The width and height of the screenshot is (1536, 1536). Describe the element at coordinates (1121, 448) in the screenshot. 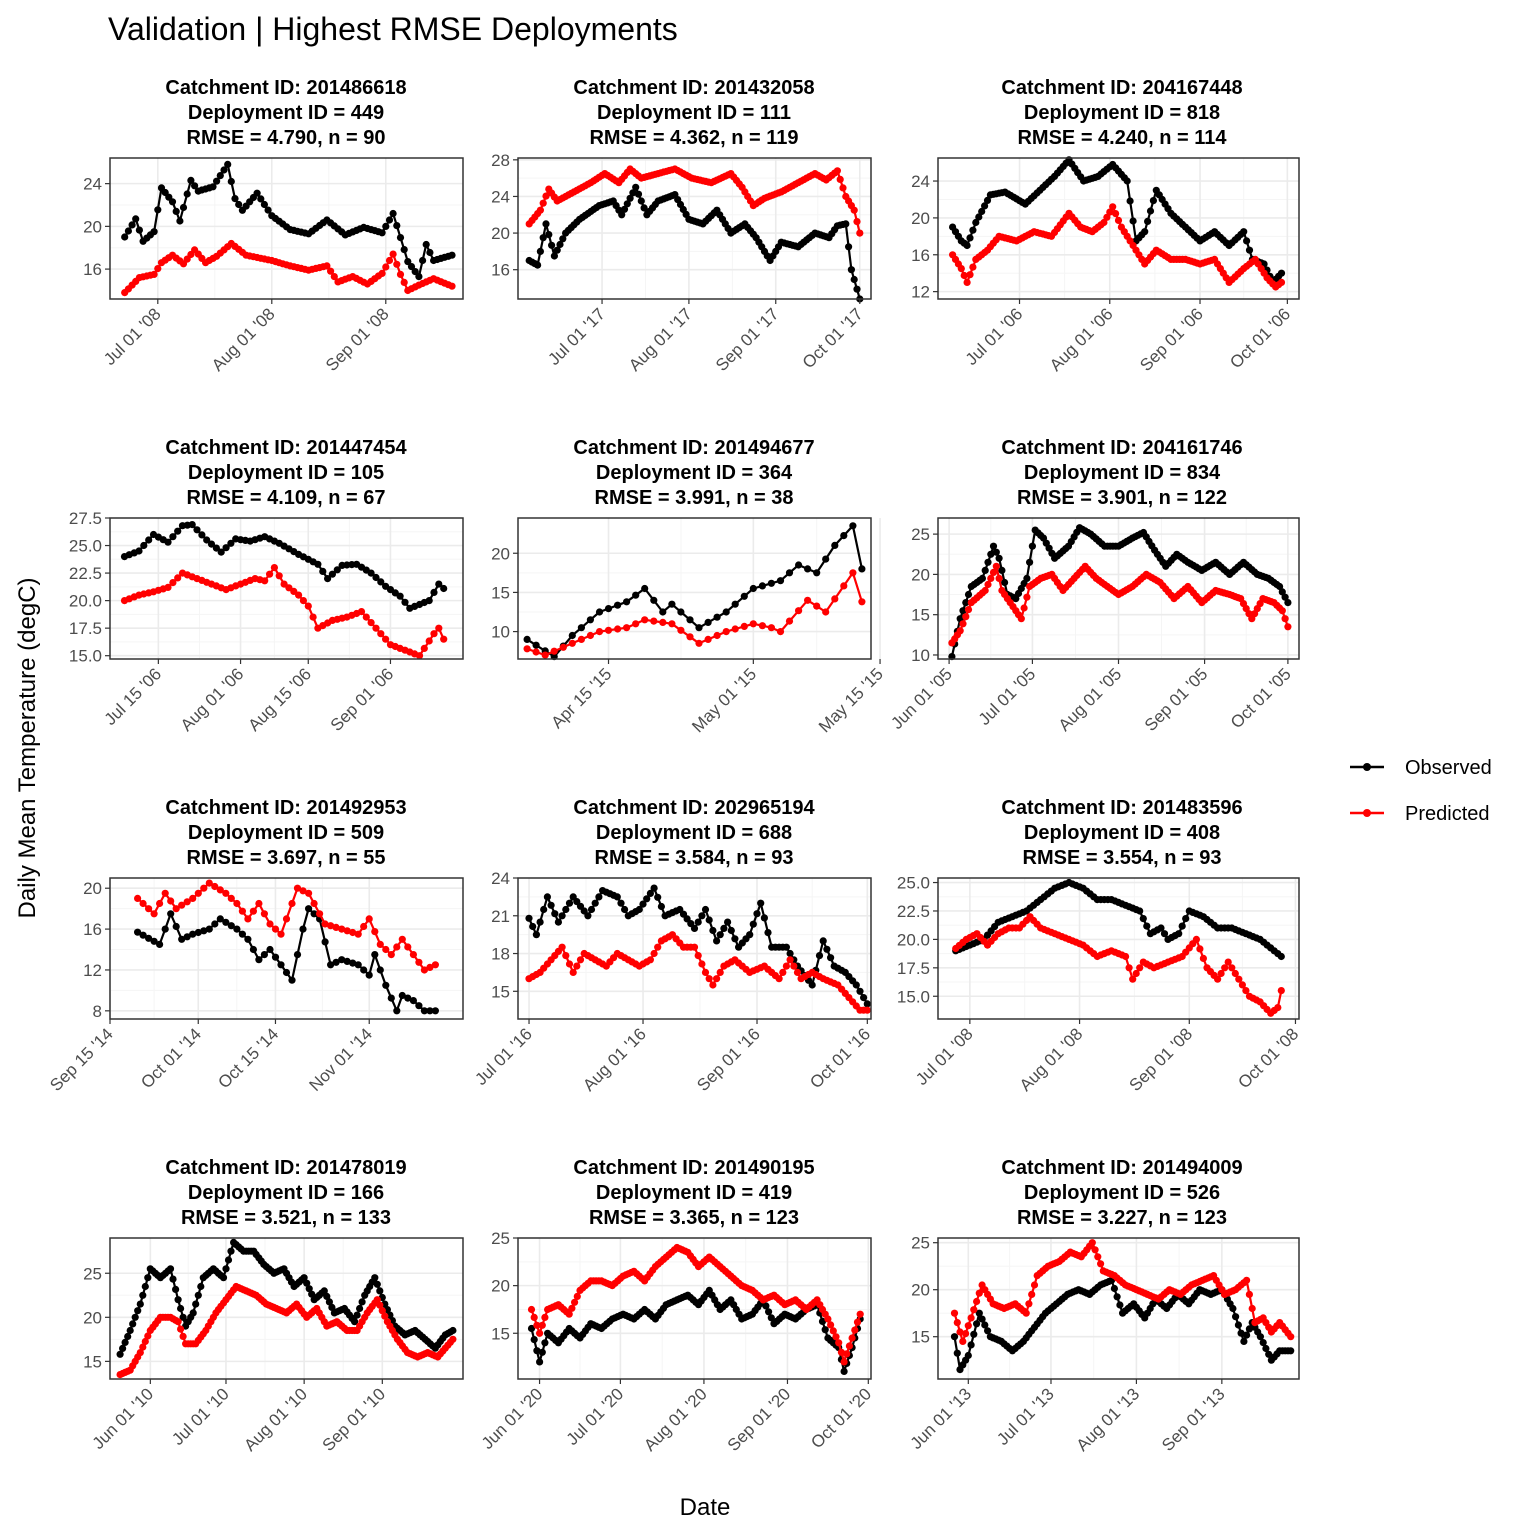

I see `panel-title-line: Catchment ID: 204161746` at that location.